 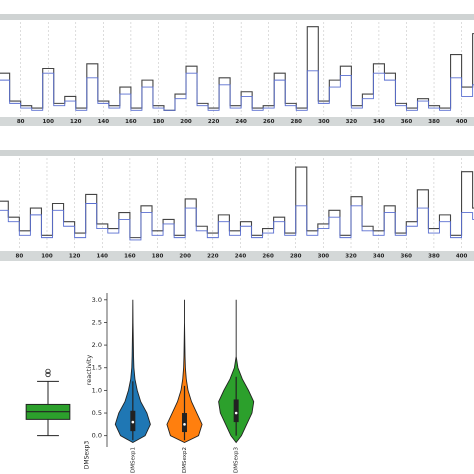 I want to click on y-tick-label: 3.0, so click(x=97, y=300).